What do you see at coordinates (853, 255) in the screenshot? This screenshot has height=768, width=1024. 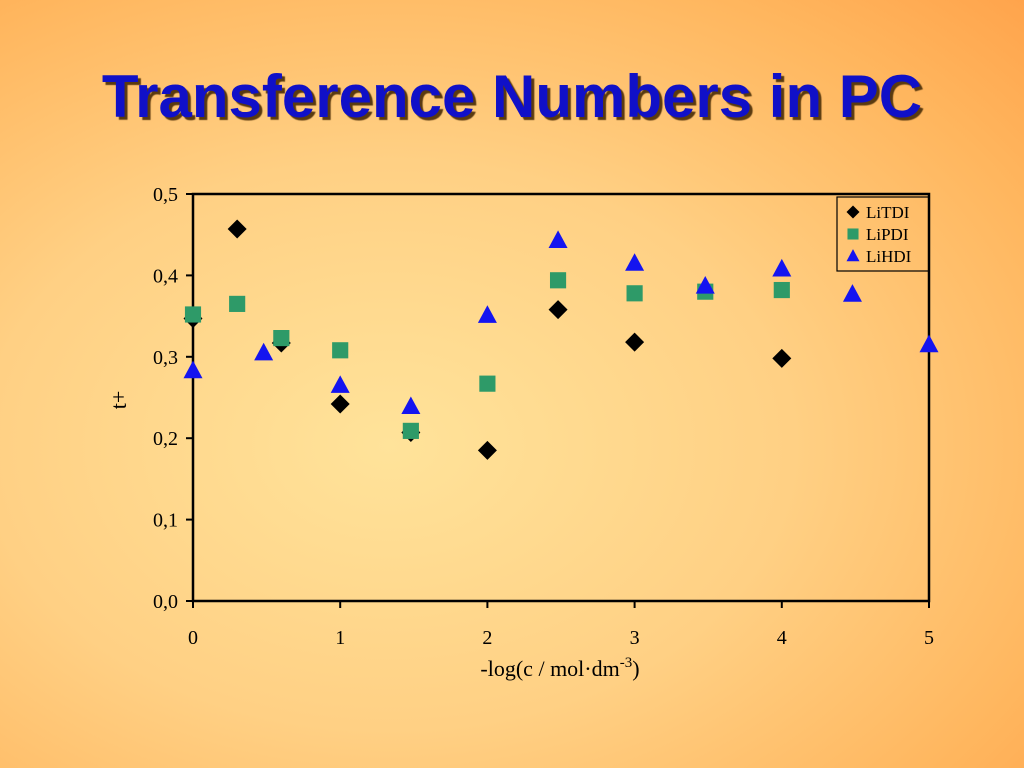 I see `legend-marker-lihdi` at bounding box center [853, 255].